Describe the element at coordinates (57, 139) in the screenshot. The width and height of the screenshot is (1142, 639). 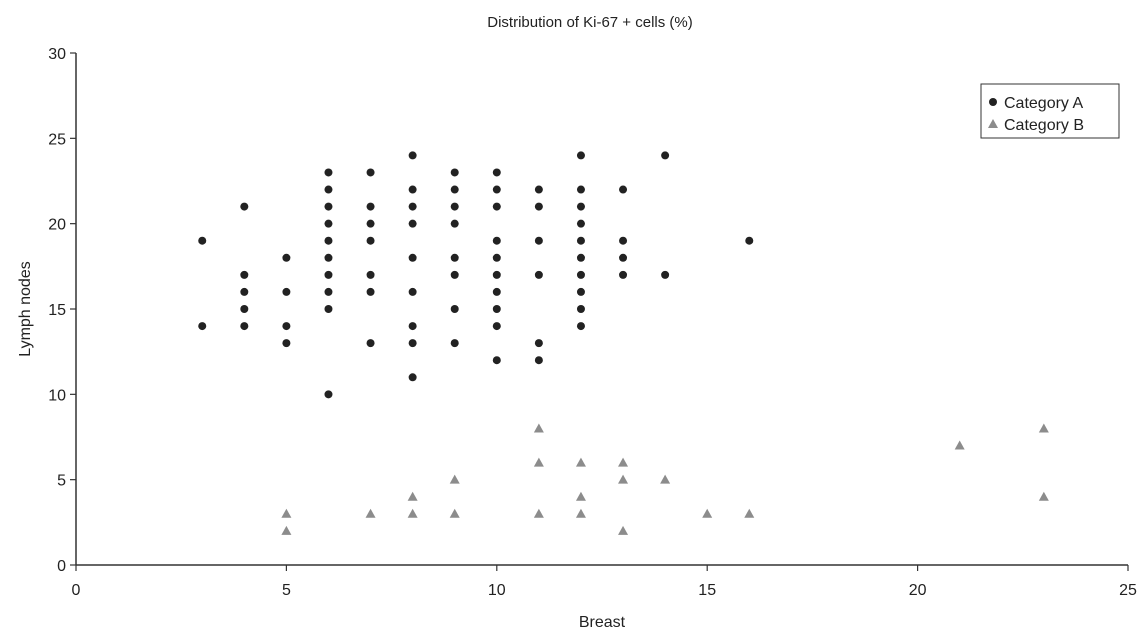
I see `y-tick-label: 25` at that location.